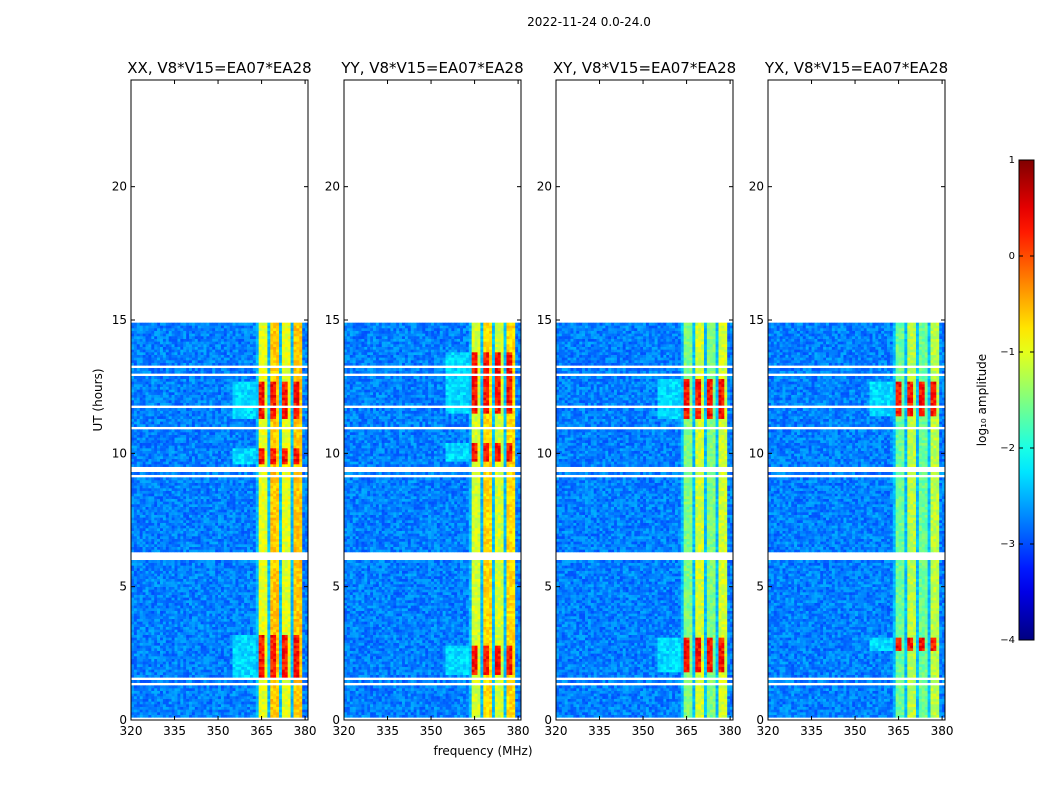 Image resolution: width=1050 pixels, height=800 pixels. What do you see at coordinates (219, 68) in the screenshot?
I see `panel-title: XX, V8*V15=EA07*EA28` at bounding box center [219, 68].